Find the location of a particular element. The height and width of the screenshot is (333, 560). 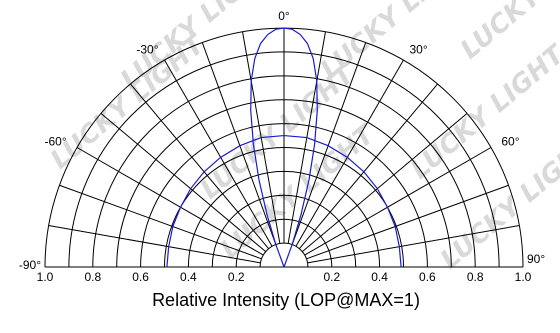

angle-label: 60° is located at coordinates (510, 142).